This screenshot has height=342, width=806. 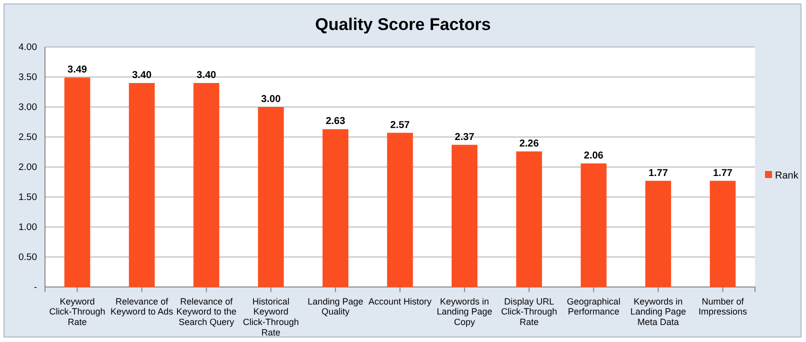 I want to click on data-label: 3.49, so click(x=78, y=70).